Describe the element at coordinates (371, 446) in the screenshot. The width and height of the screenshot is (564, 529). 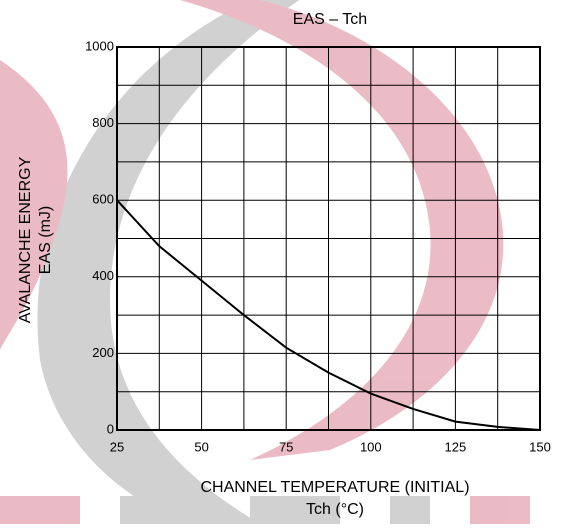
I see `x-tick-label: 100` at that location.